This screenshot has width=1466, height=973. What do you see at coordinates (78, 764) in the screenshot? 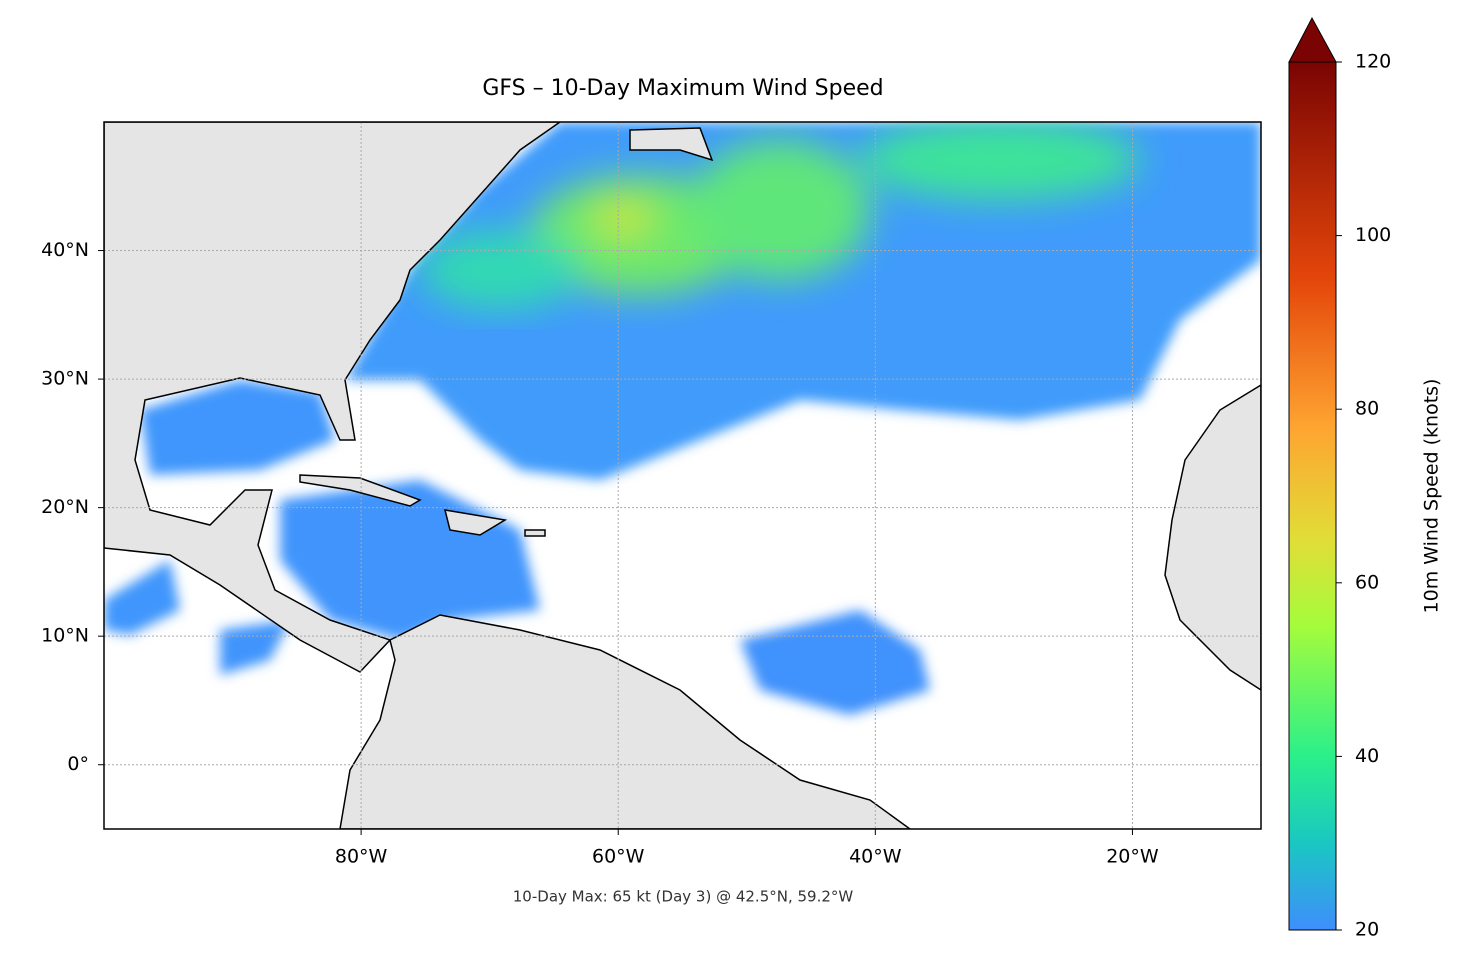
I see `y-tick-label: 0°` at bounding box center [78, 764].